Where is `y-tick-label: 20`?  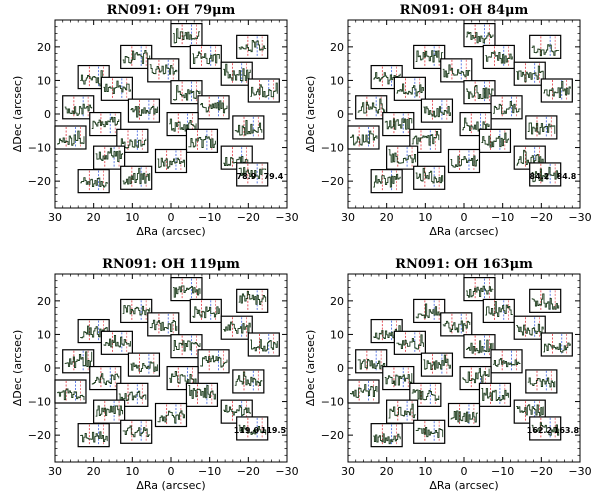
y-tick-label: 20 is located at coordinates (44, 301).